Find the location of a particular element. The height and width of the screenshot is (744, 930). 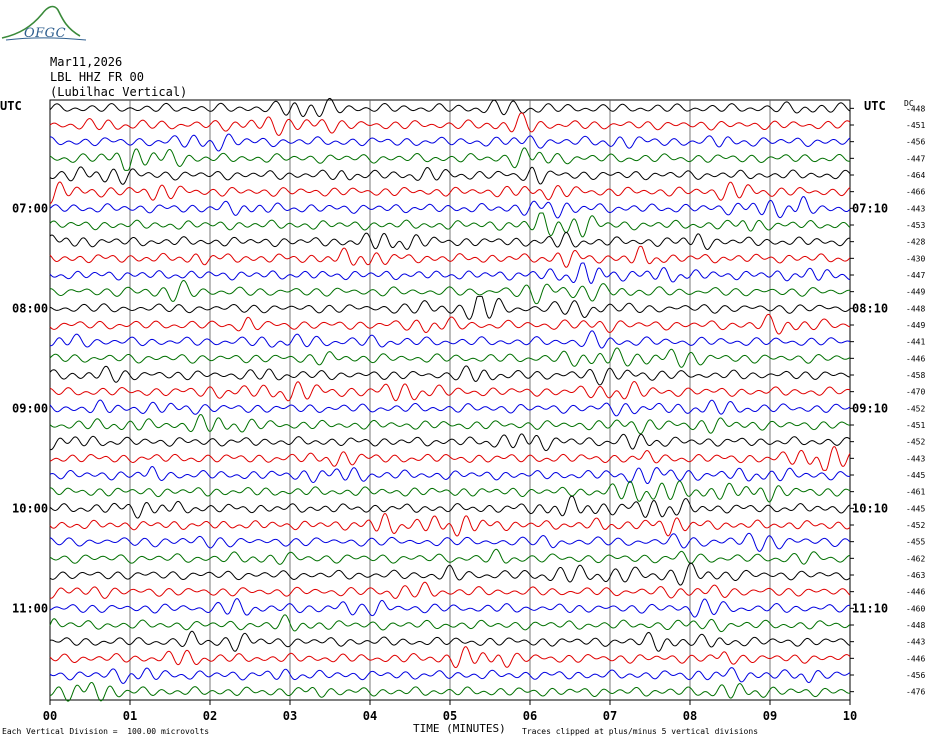

dc-offset-label: -460 is located at coordinates (915, 608).